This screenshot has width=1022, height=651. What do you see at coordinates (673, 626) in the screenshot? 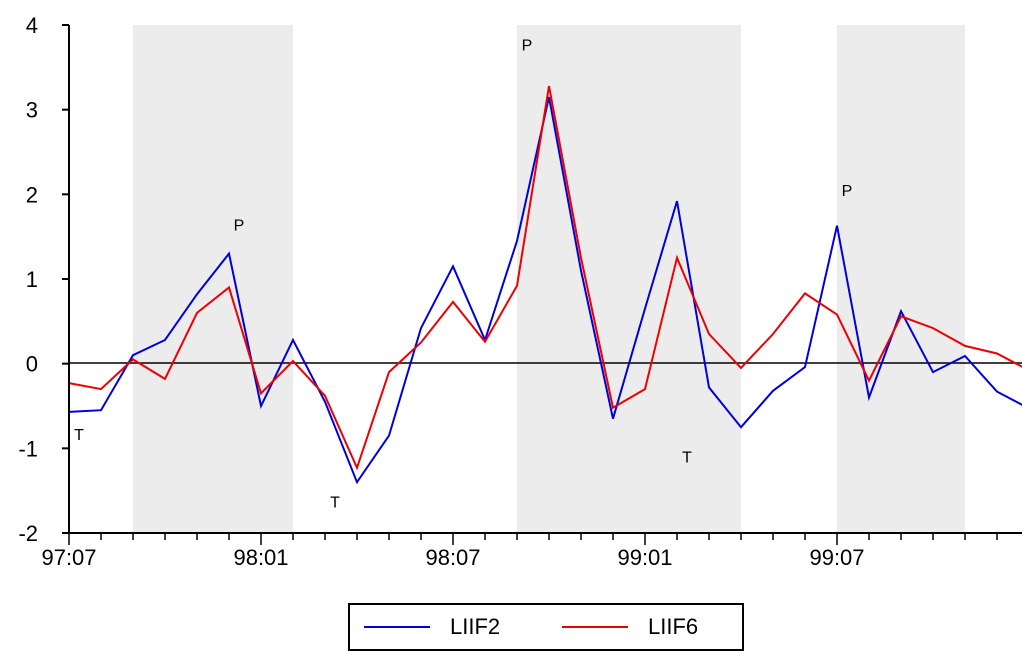
I see `legend-label-liif6: LIIF6` at bounding box center [673, 626].